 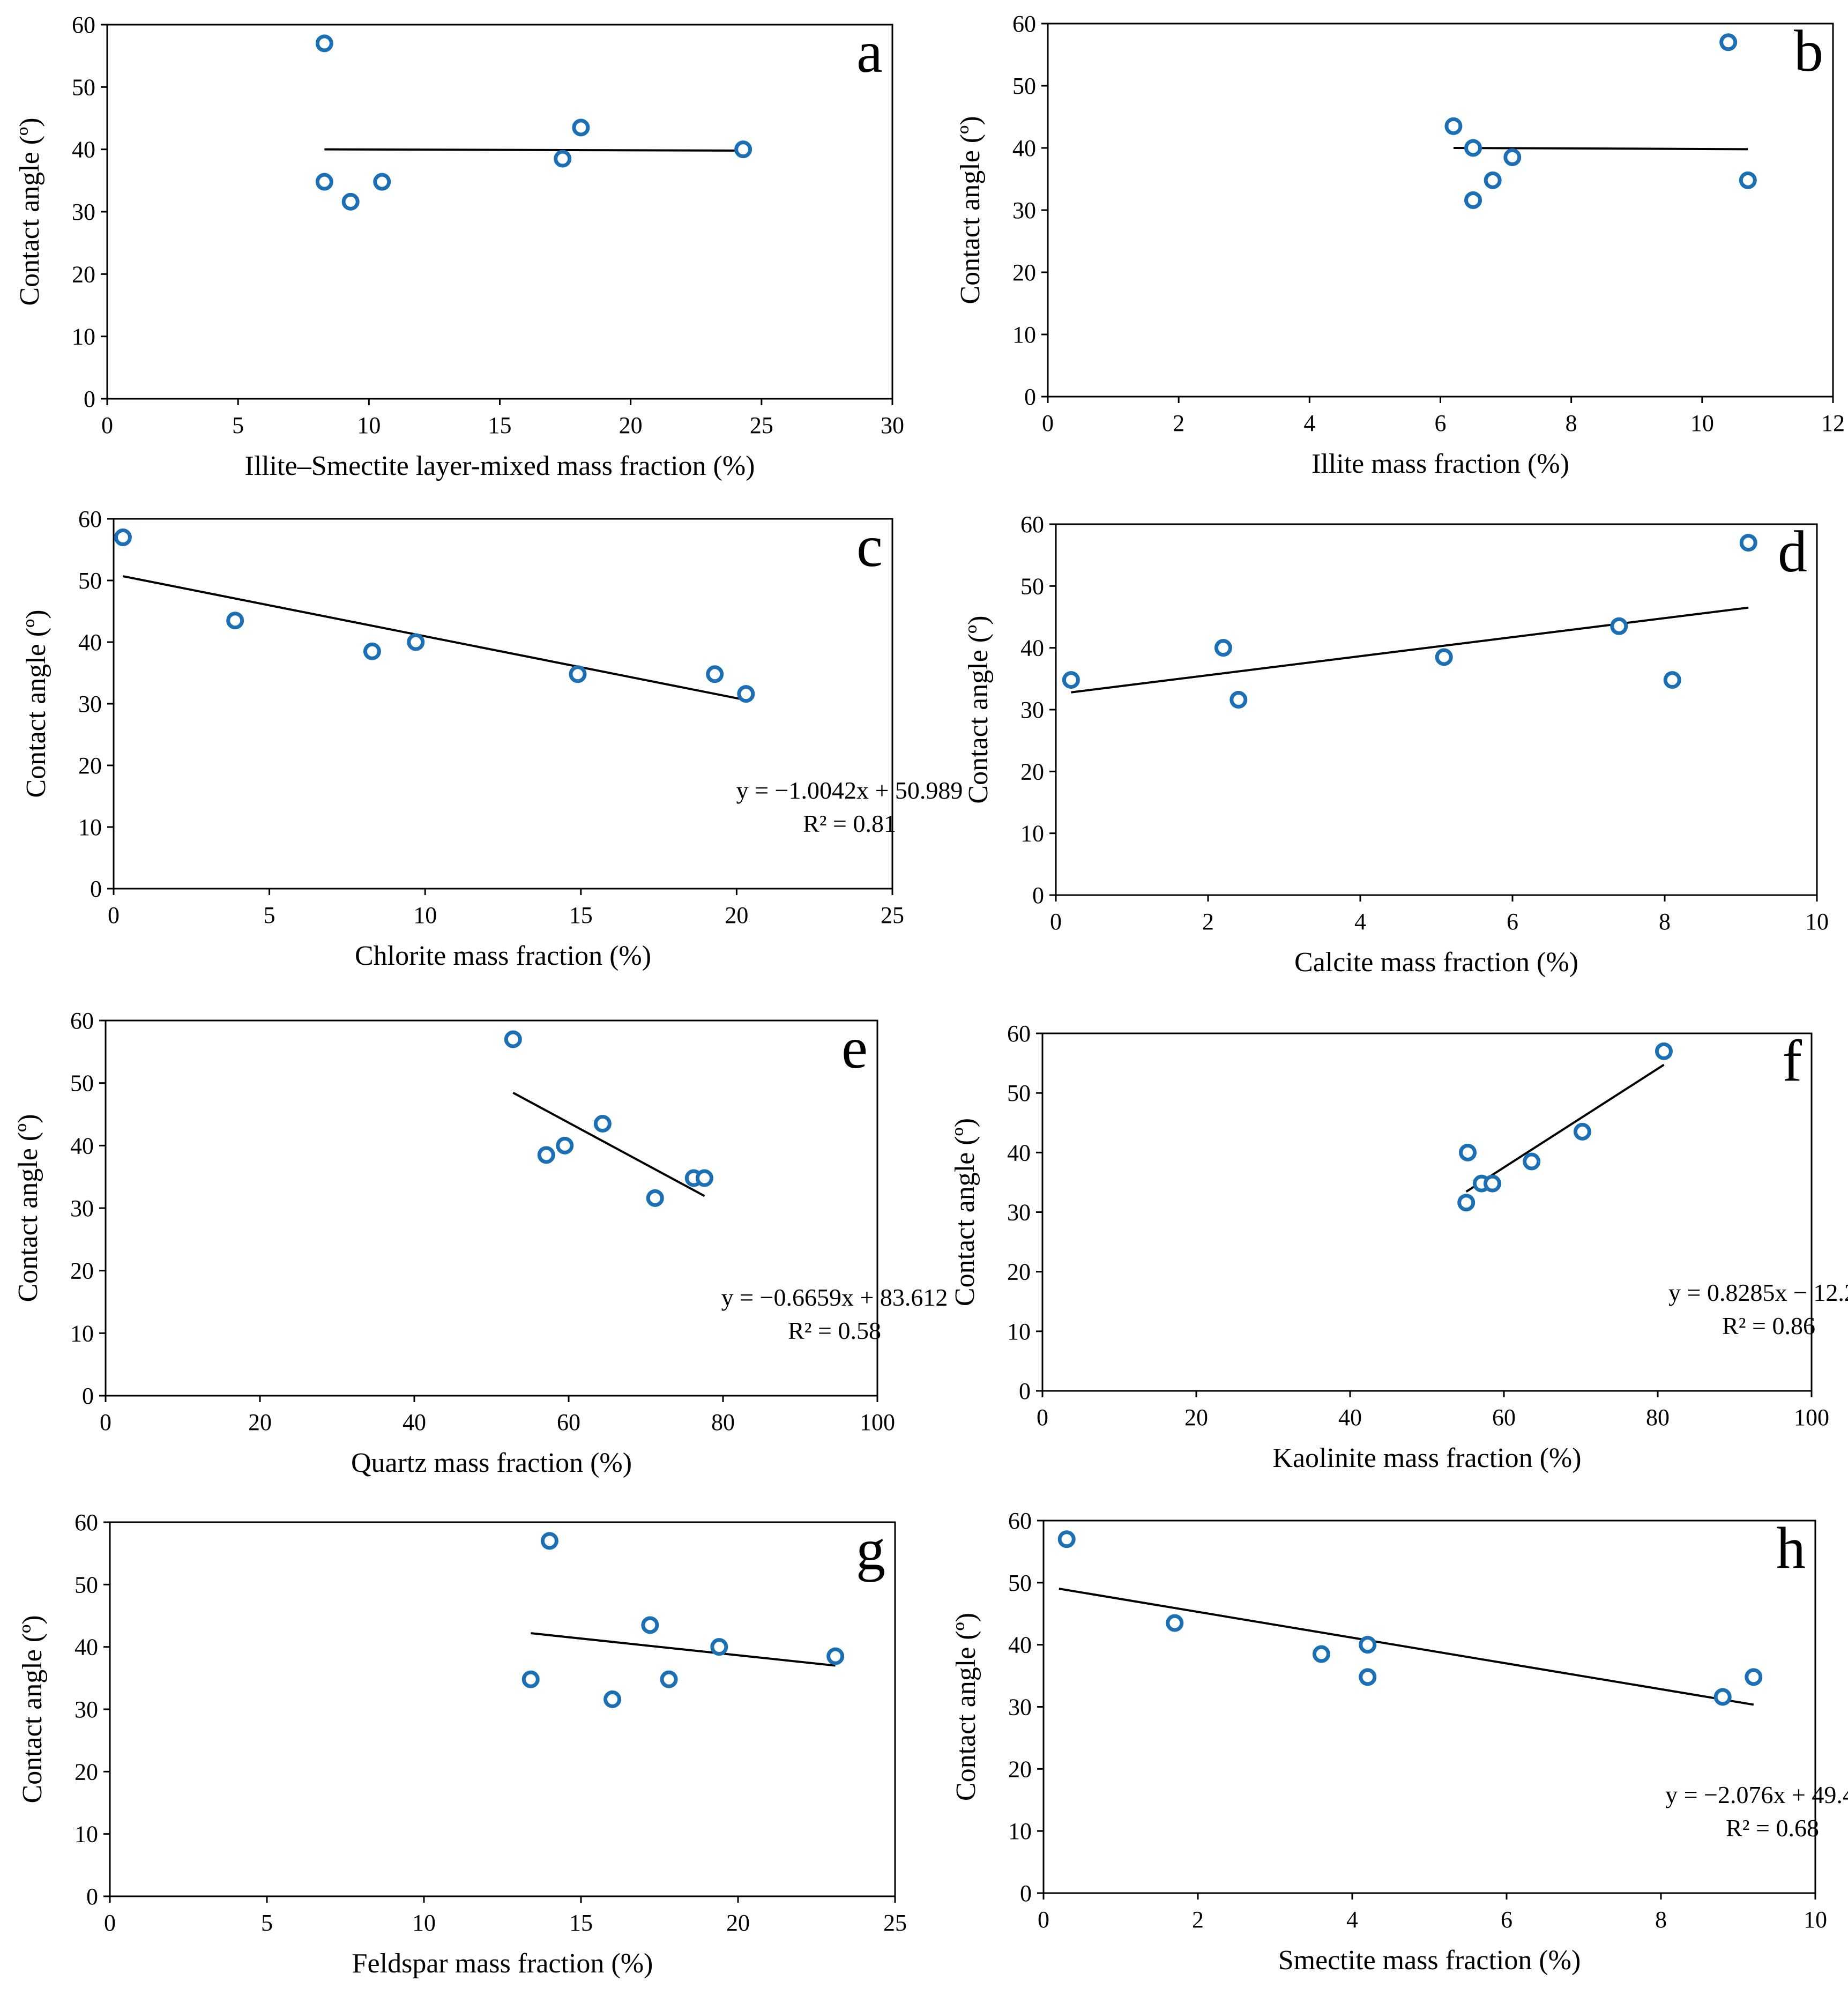 What do you see at coordinates (1756, 1794) in the screenshot?
I see `regression-equation: y = −2.076x + 49.446` at bounding box center [1756, 1794].